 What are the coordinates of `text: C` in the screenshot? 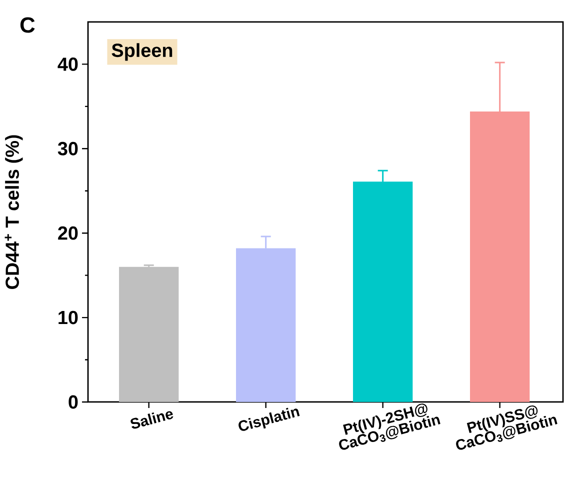 It's located at (27, 25).